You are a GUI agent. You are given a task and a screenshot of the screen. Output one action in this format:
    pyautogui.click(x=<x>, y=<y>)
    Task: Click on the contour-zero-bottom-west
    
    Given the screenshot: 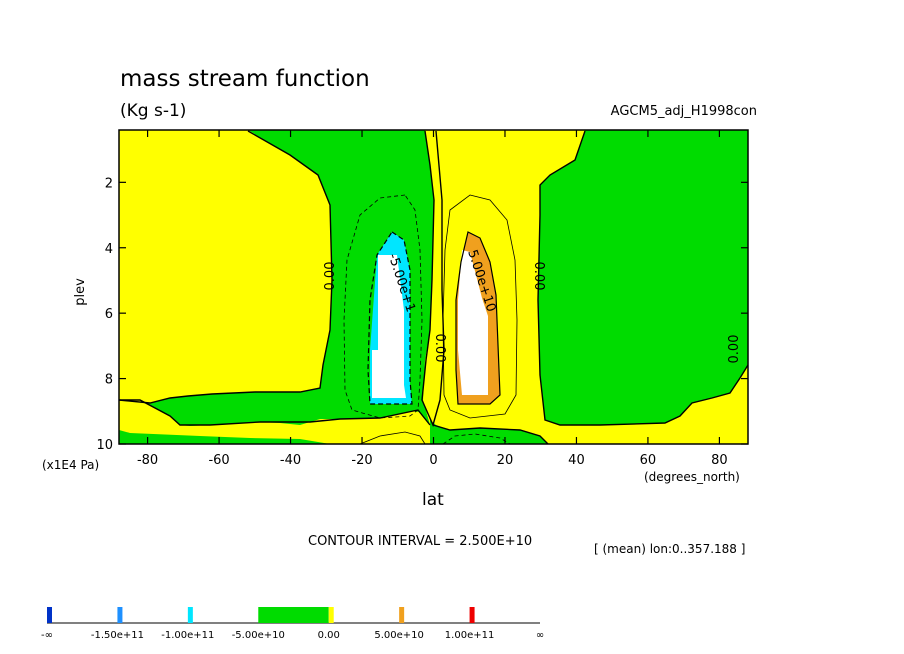 What is the action you would take?
    pyautogui.click(x=275, y=412)
    